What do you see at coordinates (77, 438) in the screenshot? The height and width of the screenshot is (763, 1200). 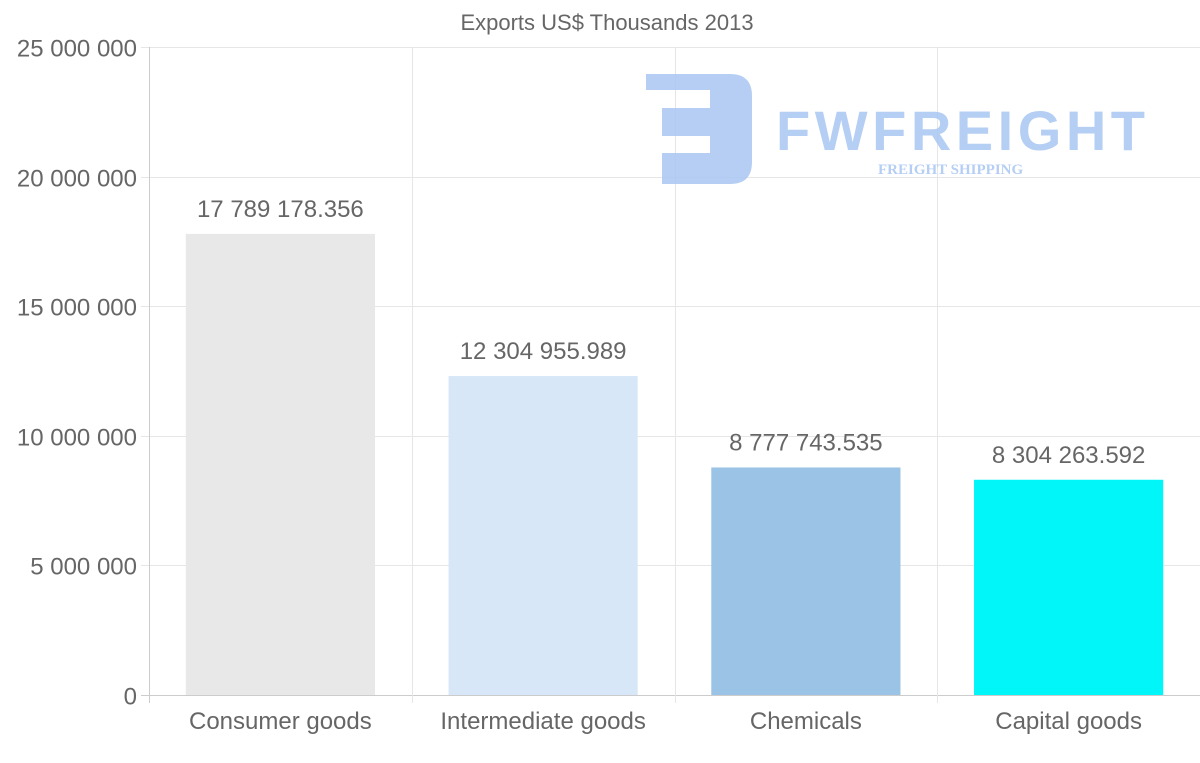 I see `y-tick-label: 10 000 000` at bounding box center [77, 438].